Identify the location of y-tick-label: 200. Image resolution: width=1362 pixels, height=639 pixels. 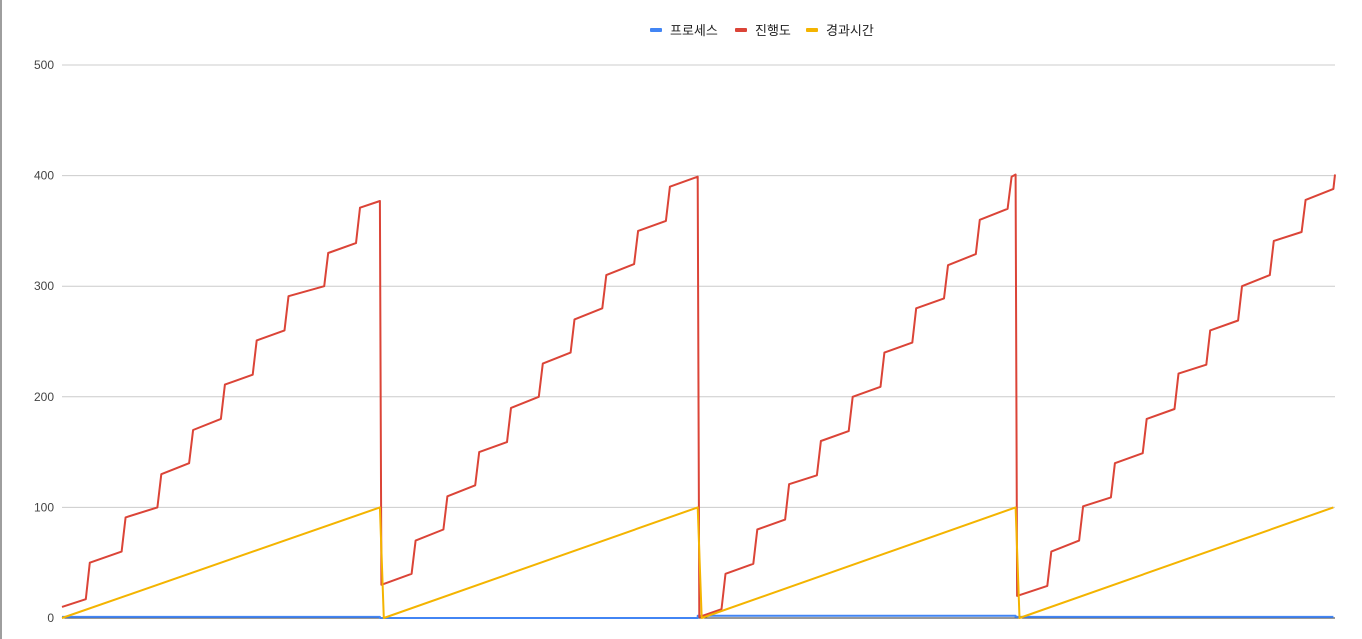
(44, 397).